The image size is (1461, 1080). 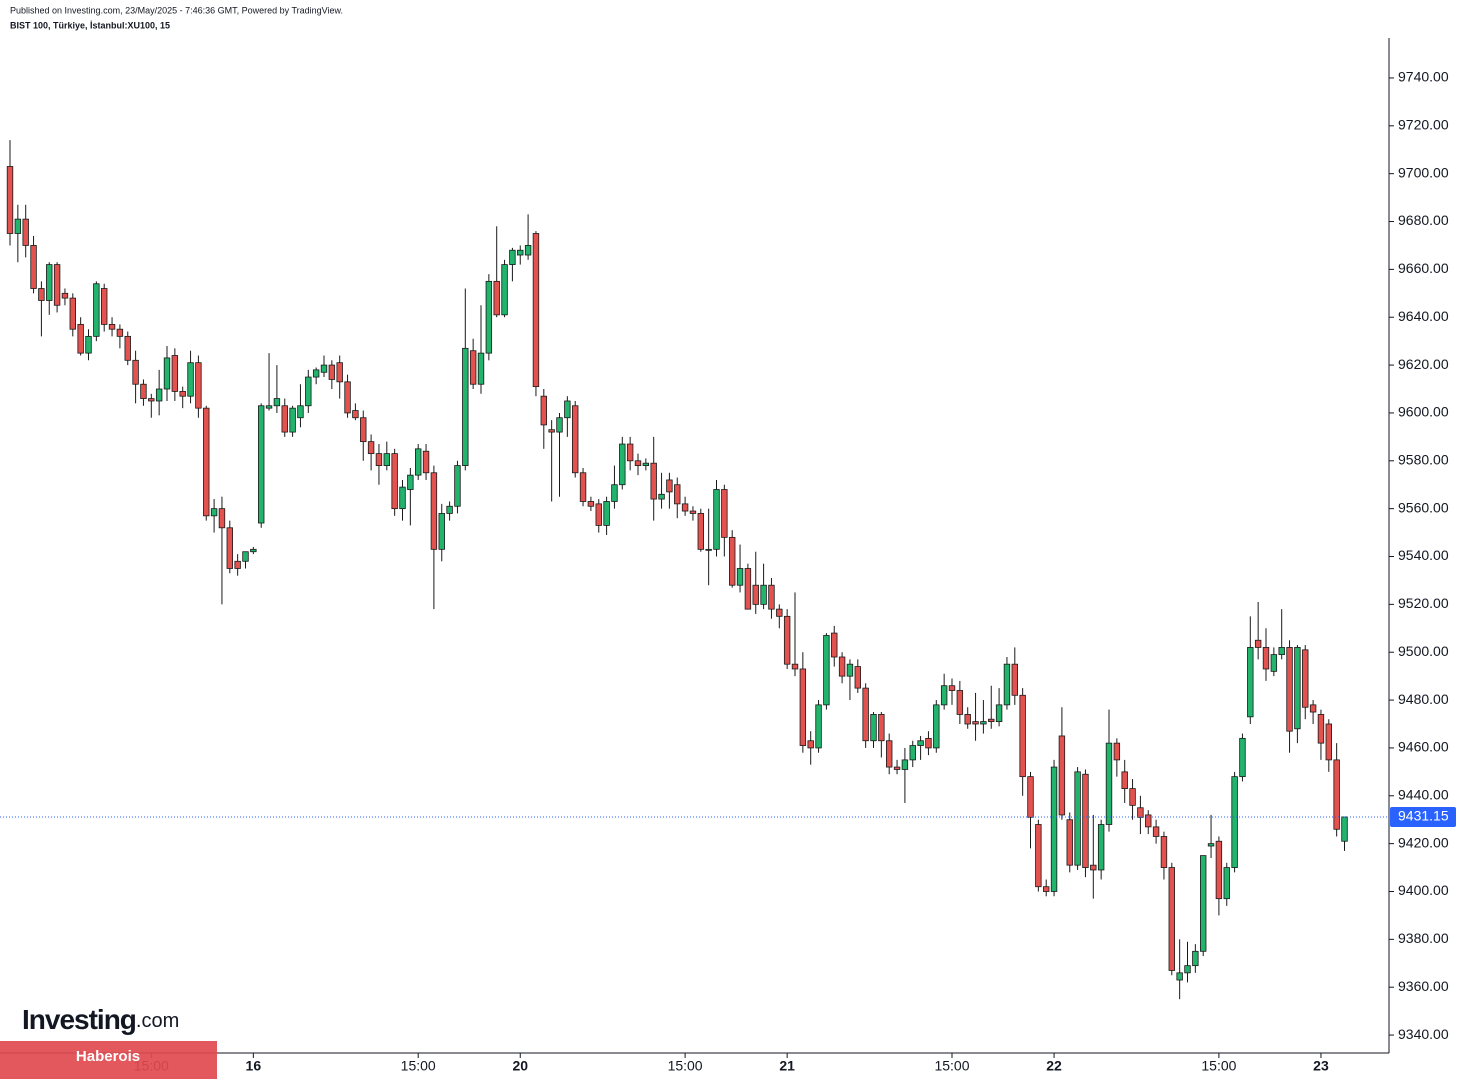 What do you see at coordinates (1423, 651) in the screenshot?
I see `y-tick-label: 9500.00` at bounding box center [1423, 651].